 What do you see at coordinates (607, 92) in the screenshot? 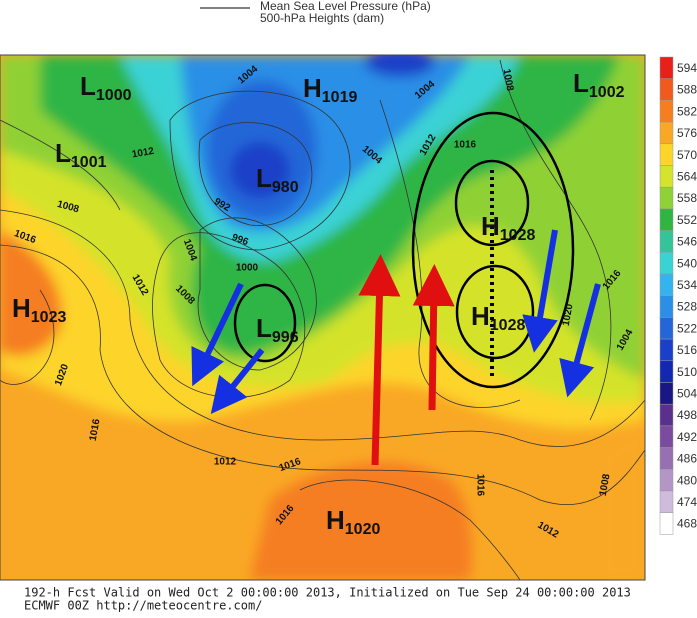
I see `center-pressure: 1002` at bounding box center [607, 92].